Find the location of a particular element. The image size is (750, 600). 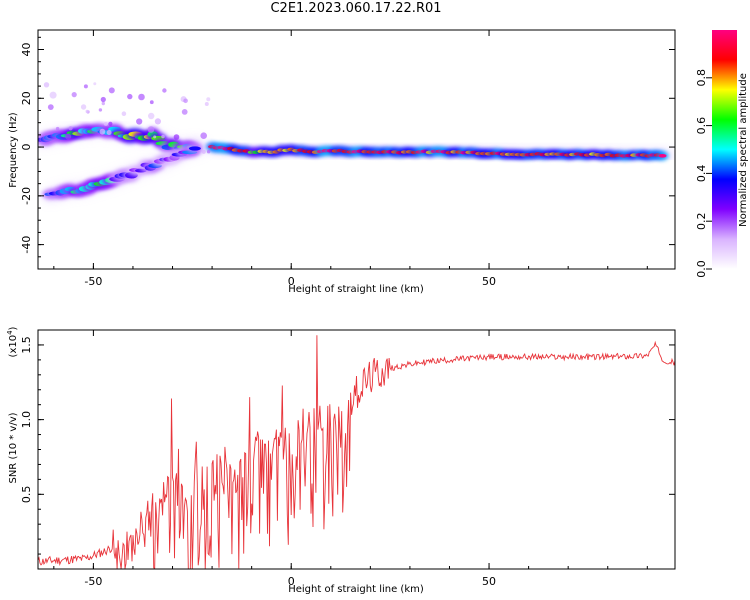

snr-scale-prefix: (x10 is located at coordinates (13, 346).